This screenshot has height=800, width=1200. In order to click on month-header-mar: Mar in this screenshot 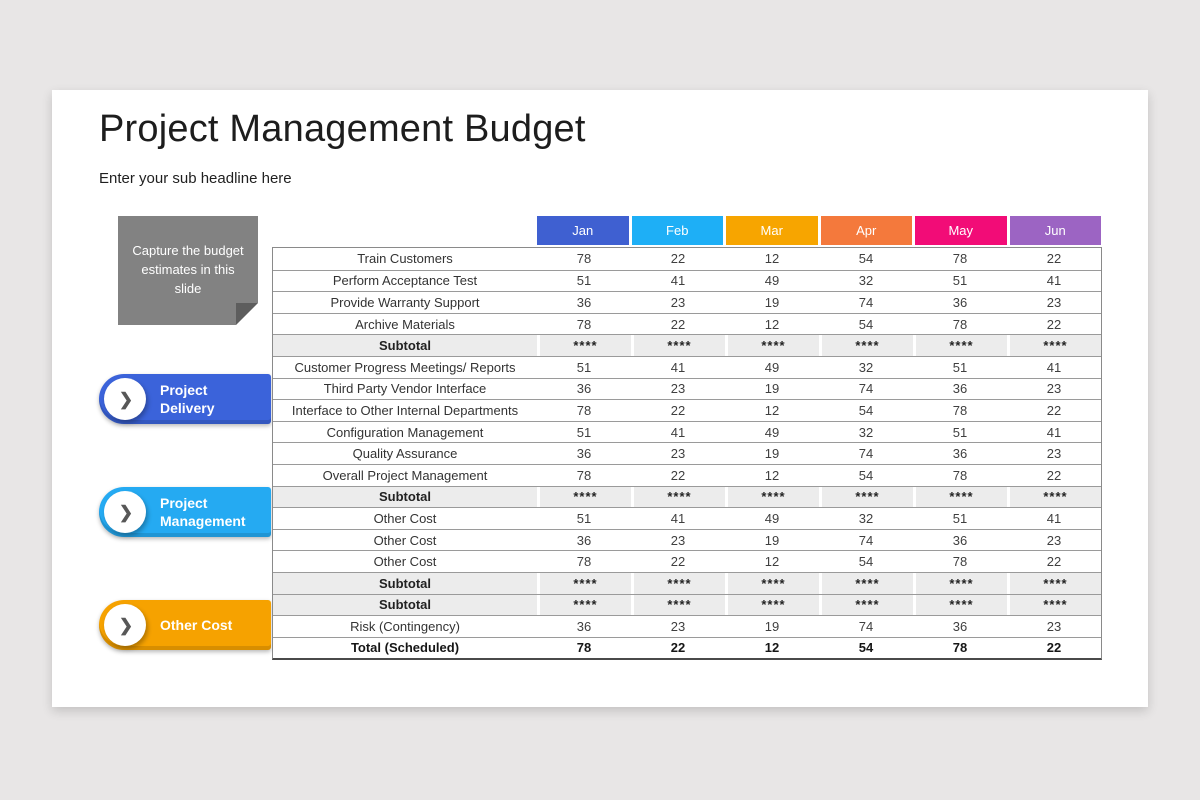, I will do `click(772, 230)`.